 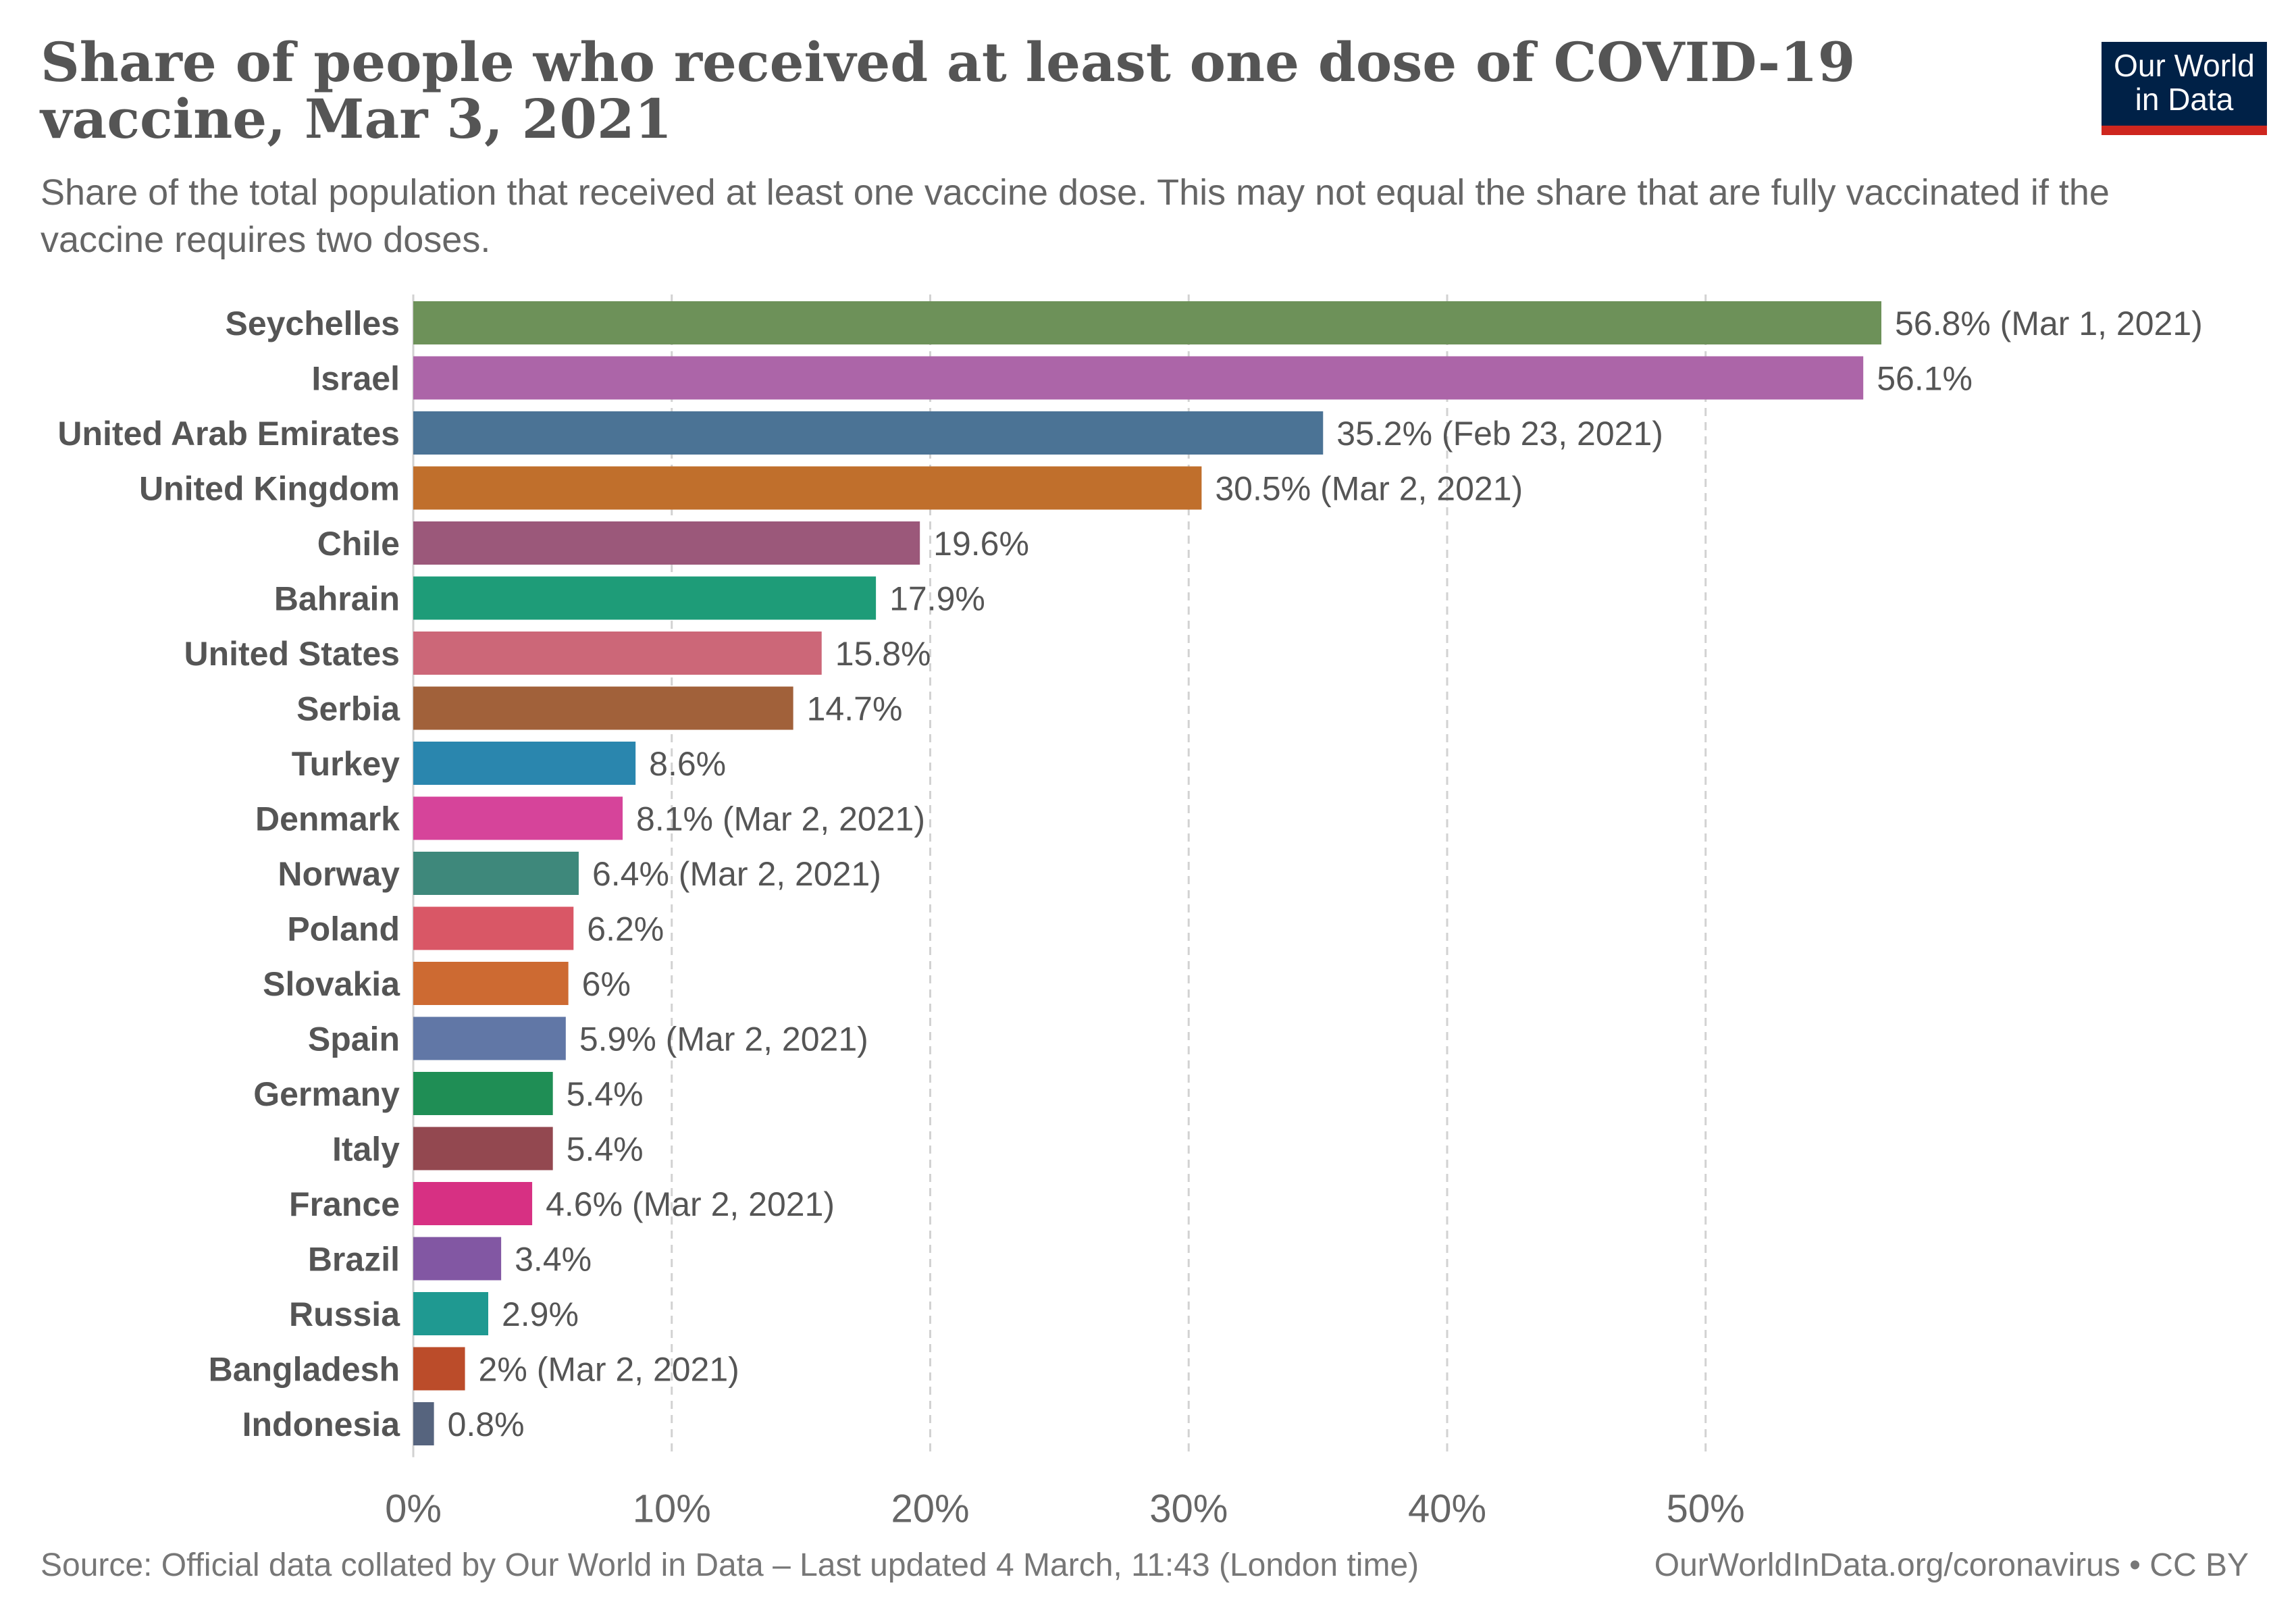 I want to click on category-label: Brazil, so click(x=354, y=1260).